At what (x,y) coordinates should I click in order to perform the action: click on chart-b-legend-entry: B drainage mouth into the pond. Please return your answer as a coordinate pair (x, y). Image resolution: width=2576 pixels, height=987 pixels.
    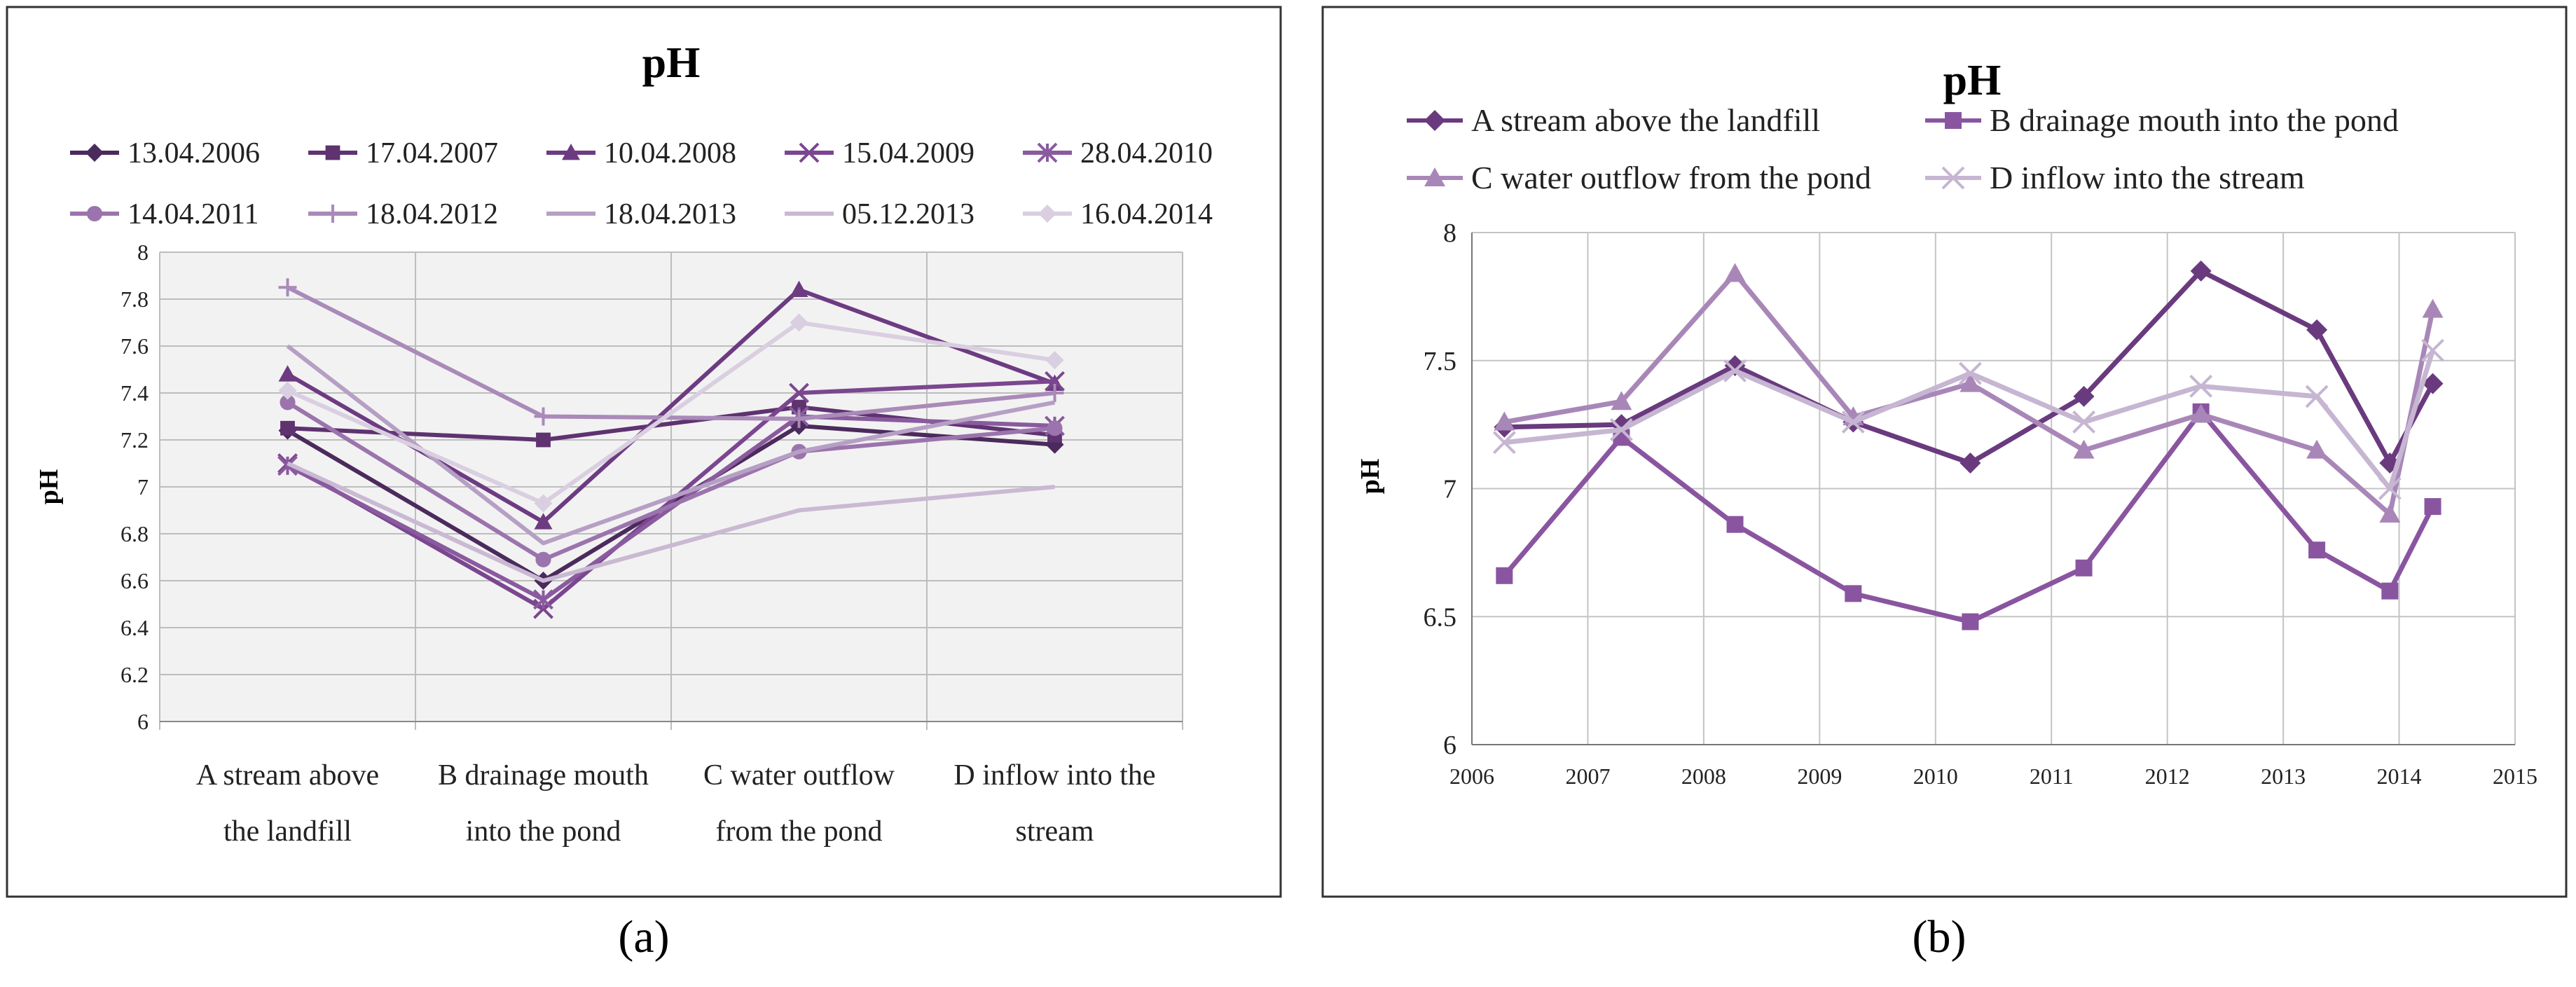
    Looking at the image, I should click on (2162, 120).